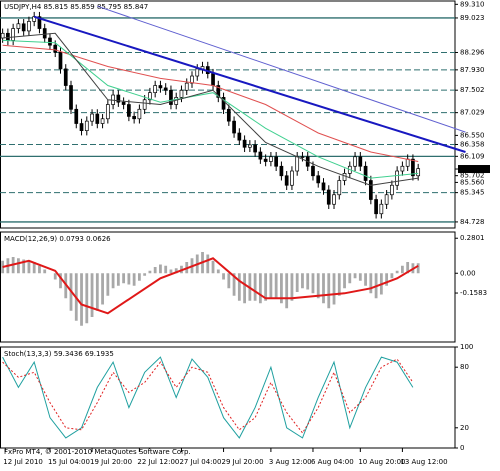  I want to click on y-tick-label: 20, so click(464, 428).